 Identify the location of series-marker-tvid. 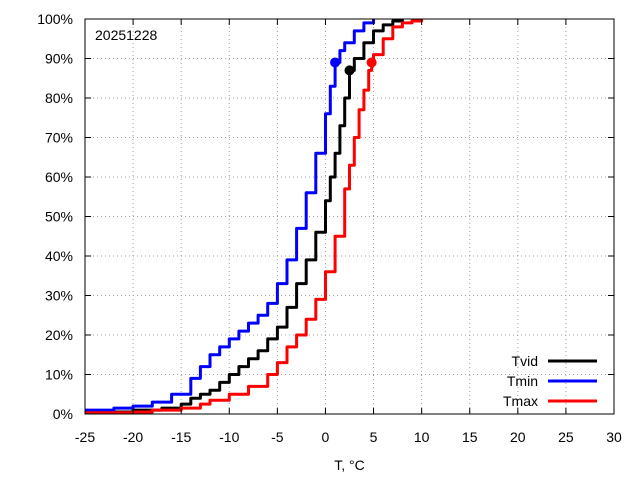
(349, 70).